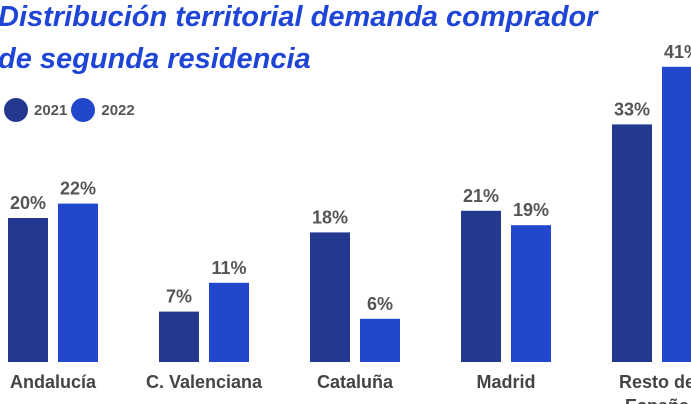 This screenshot has height=404, width=691. Describe the element at coordinates (380, 304) in the screenshot. I see `data-label-2022: 6%` at that location.